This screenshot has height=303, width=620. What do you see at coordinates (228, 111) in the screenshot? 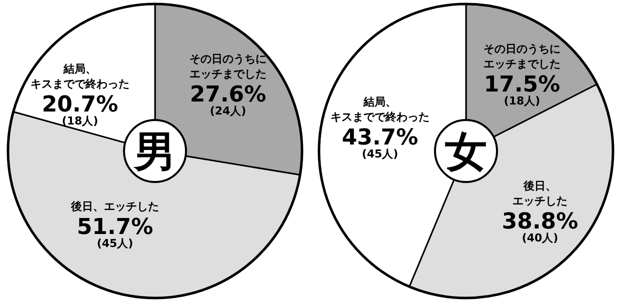
I see `text: (24人)` at bounding box center [228, 111].